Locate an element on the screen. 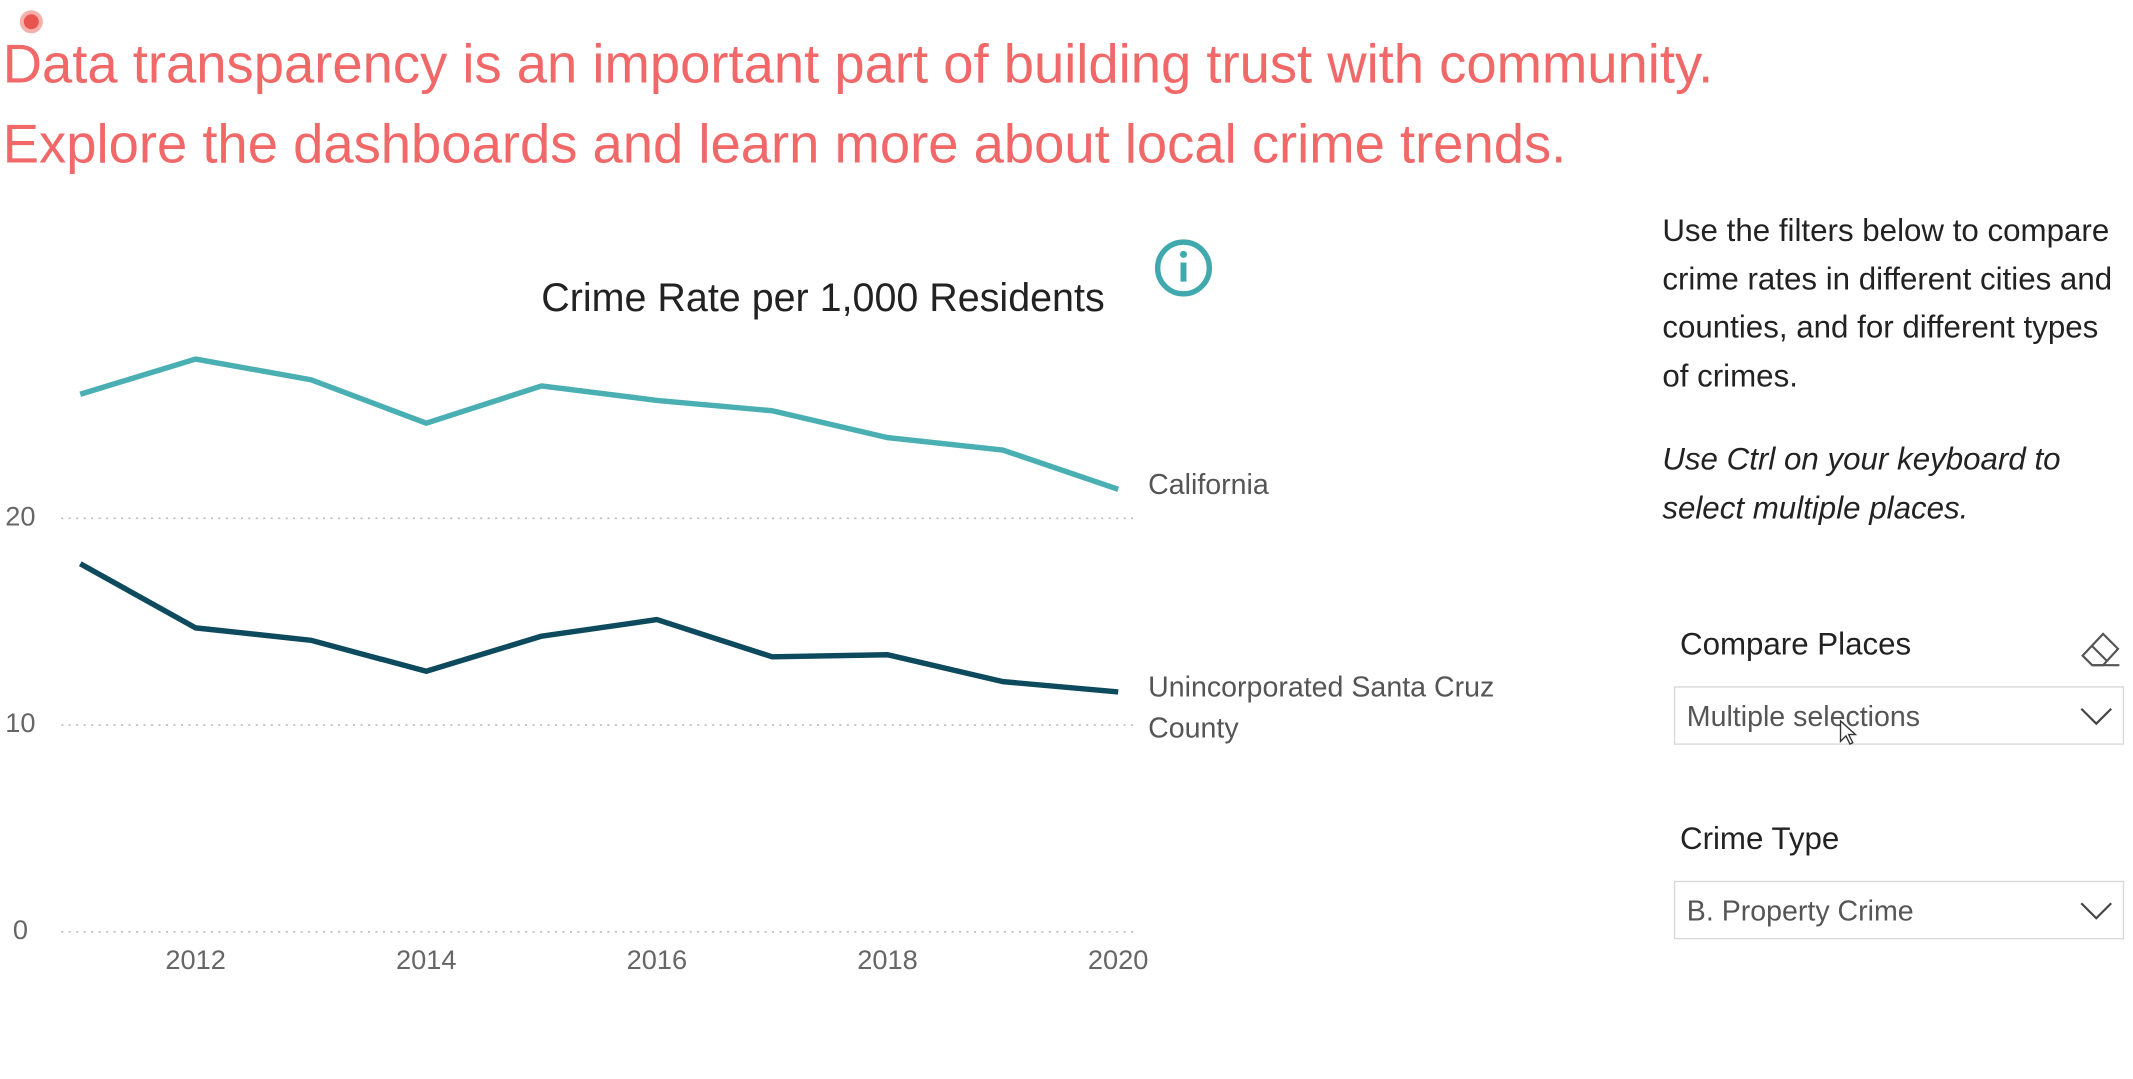  x-tick-label: 2018 is located at coordinates (887, 959).